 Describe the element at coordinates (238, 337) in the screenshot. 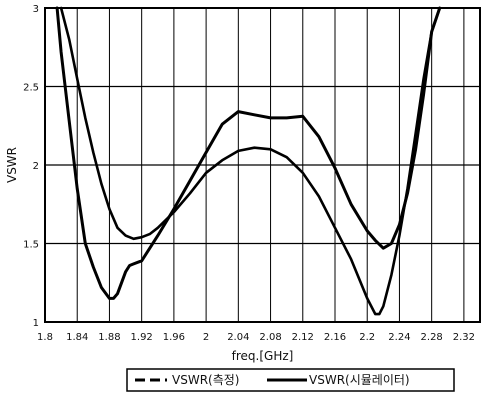

I see `x-tick-label: 2.04` at that location.